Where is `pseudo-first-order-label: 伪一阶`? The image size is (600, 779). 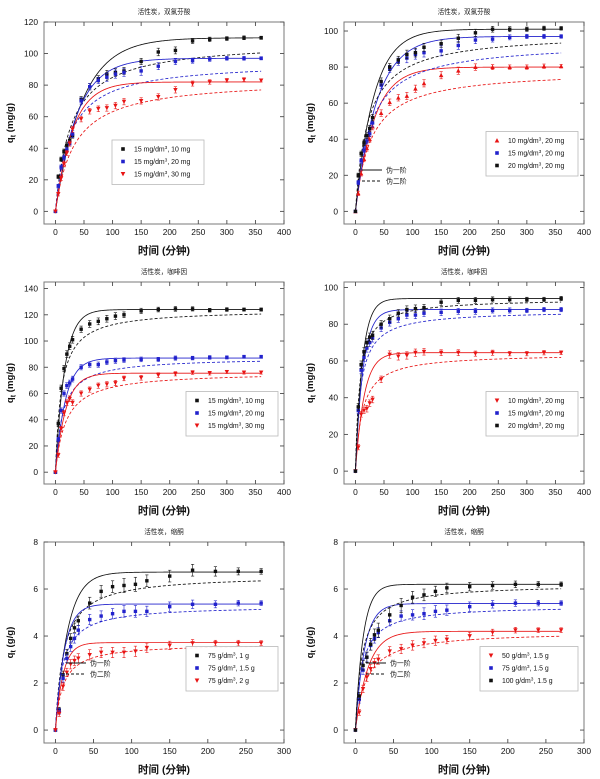
pseudo-first-order-label: 伪一阶 is located at coordinates (100, 663).